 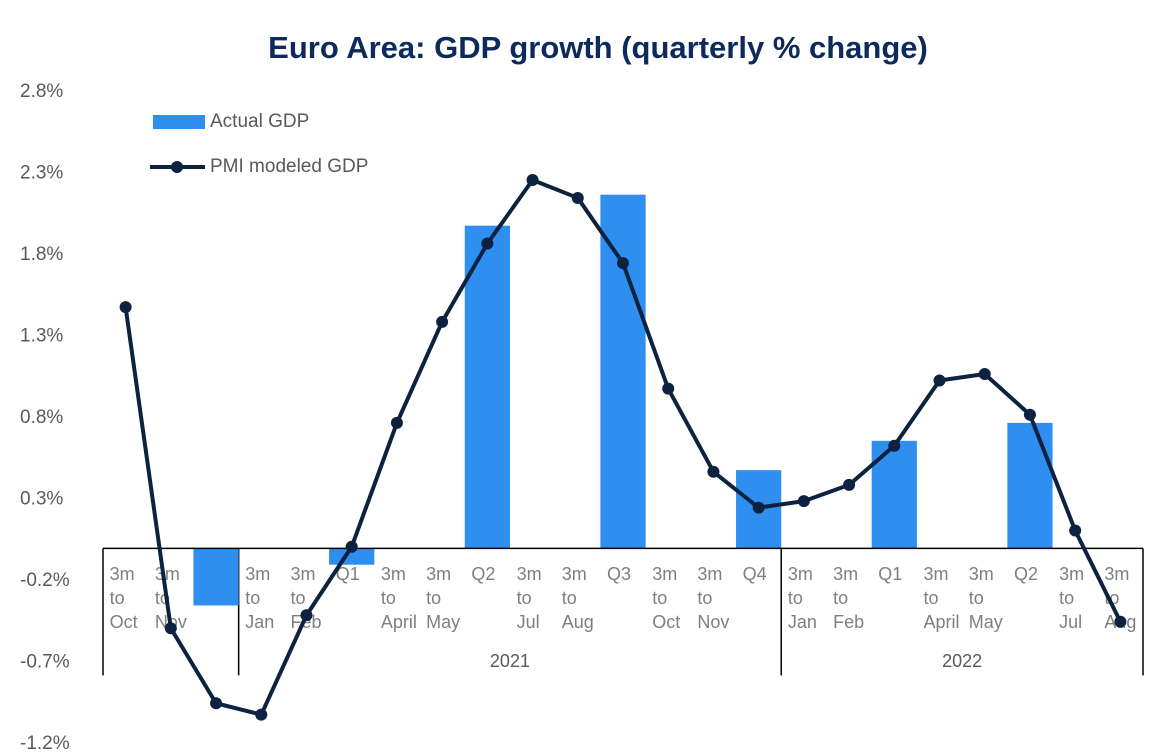 What do you see at coordinates (45, 662) in the screenshot?
I see `y-tick-label: -0.7%` at bounding box center [45, 662].